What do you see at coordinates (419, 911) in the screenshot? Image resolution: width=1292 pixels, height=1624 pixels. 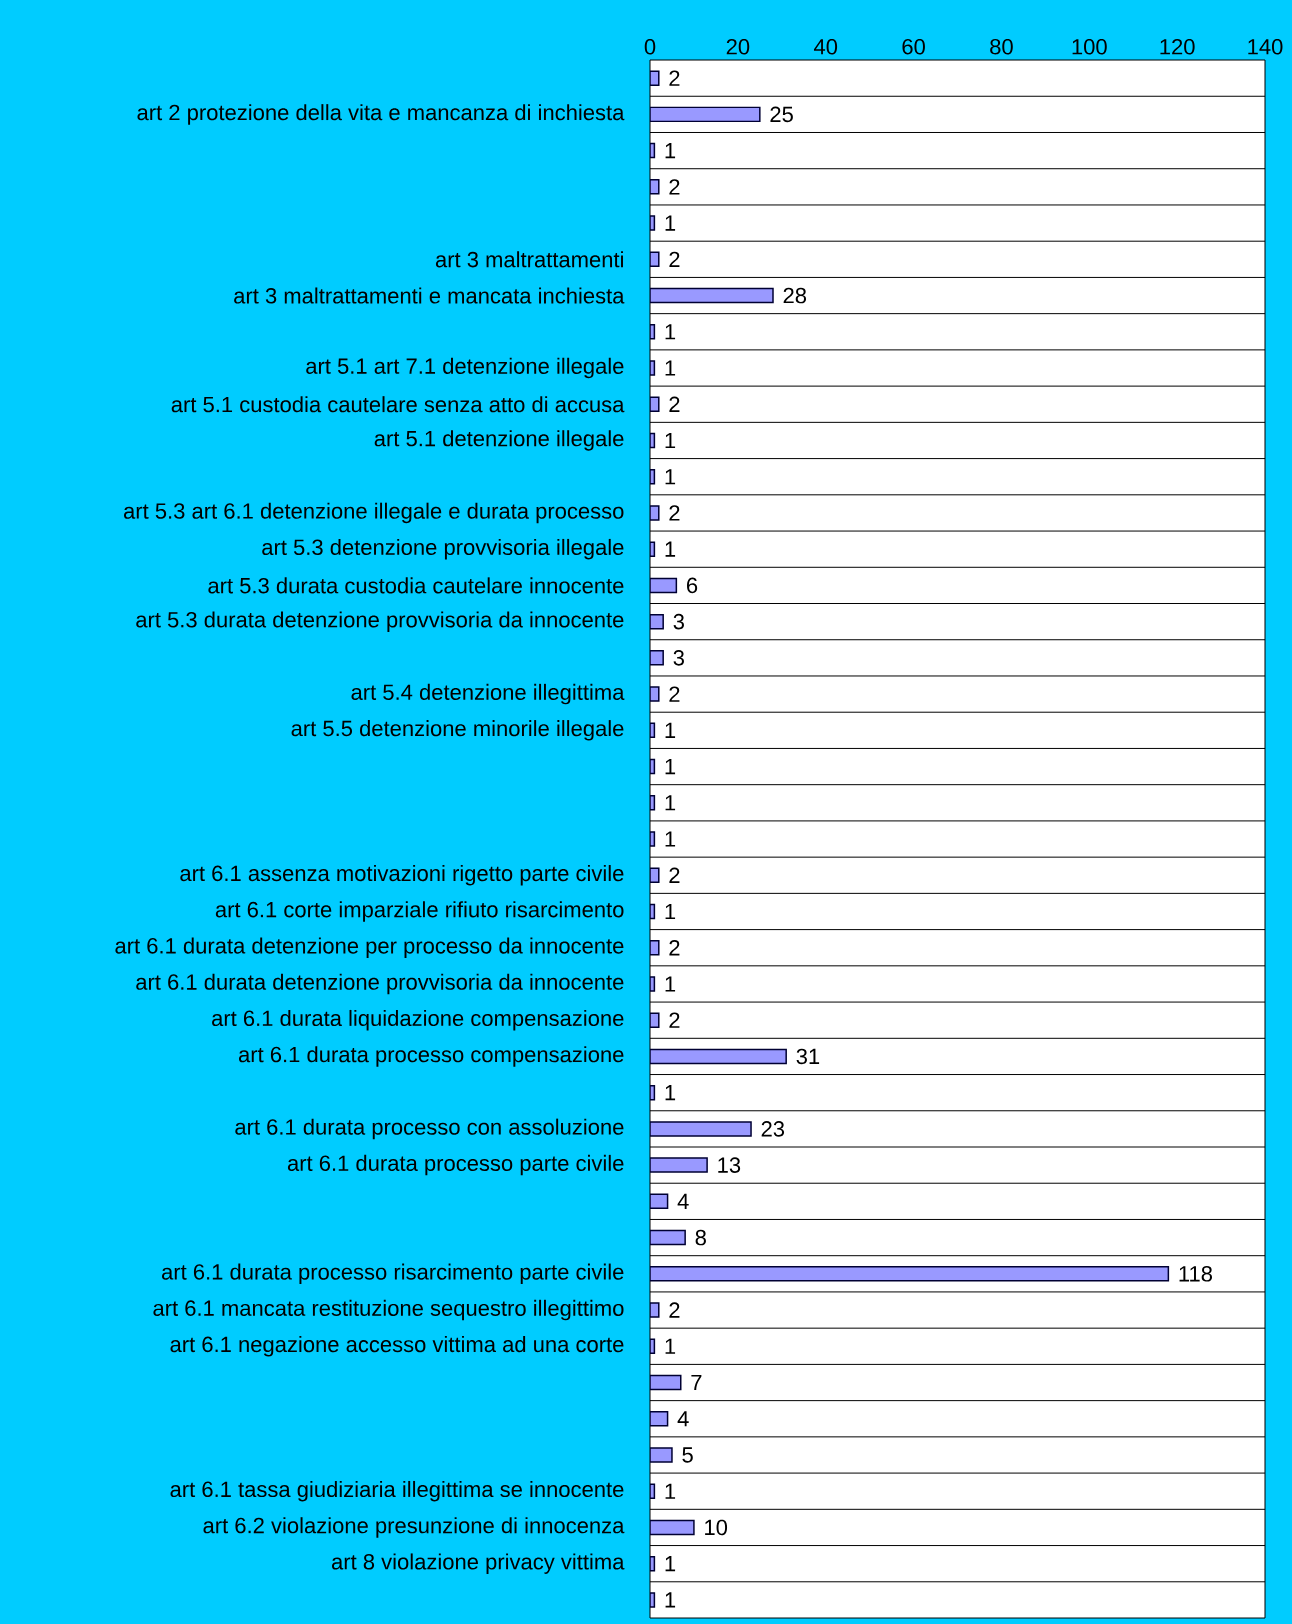 I see `y-tick-label: art 6.1 corte imparziale rifiuto risarcimento` at bounding box center [419, 911].